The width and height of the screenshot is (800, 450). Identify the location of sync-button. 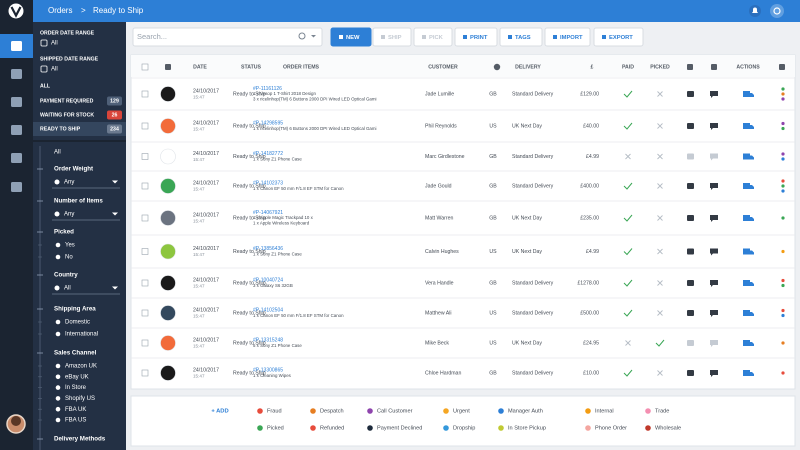
(777, 11).